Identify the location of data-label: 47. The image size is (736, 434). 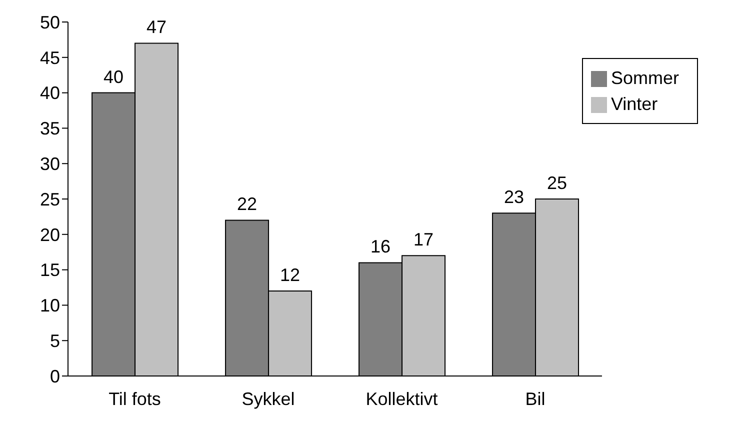
(156, 27).